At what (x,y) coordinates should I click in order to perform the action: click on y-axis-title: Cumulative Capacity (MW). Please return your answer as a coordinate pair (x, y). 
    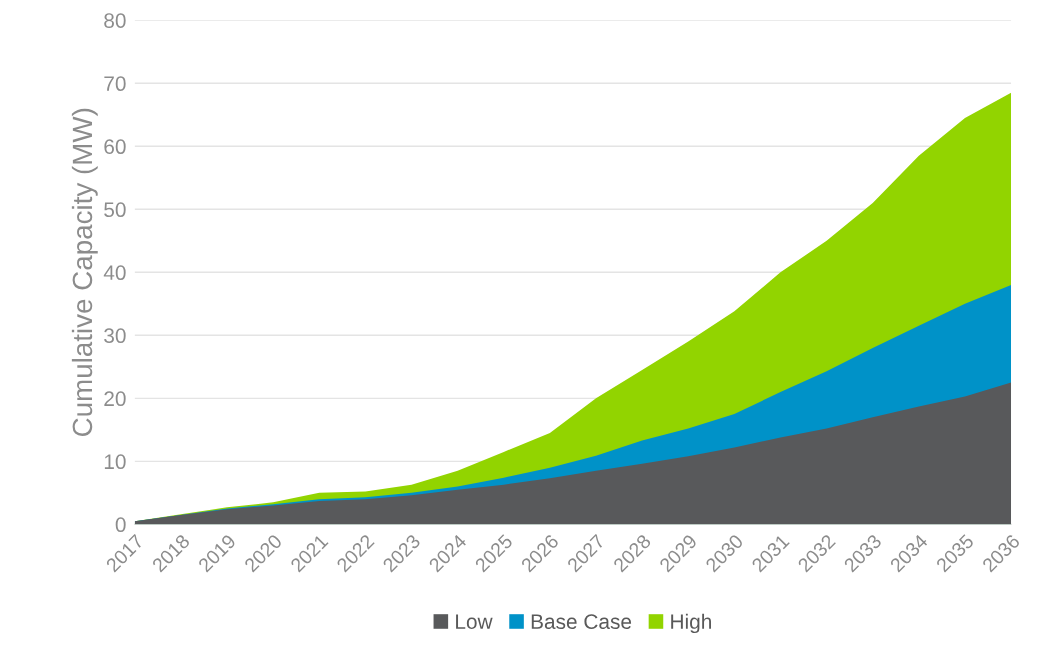
    Looking at the image, I should click on (84, 272).